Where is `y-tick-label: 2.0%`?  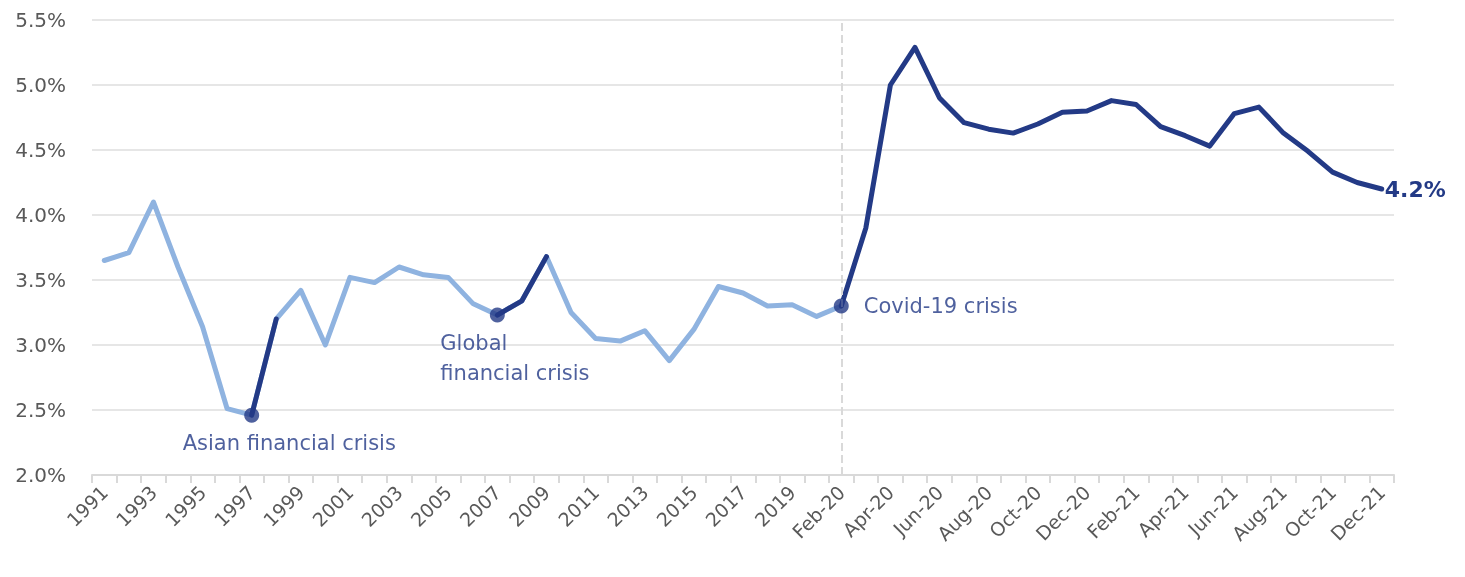
y-tick-label: 2.0% is located at coordinates (40, 475).